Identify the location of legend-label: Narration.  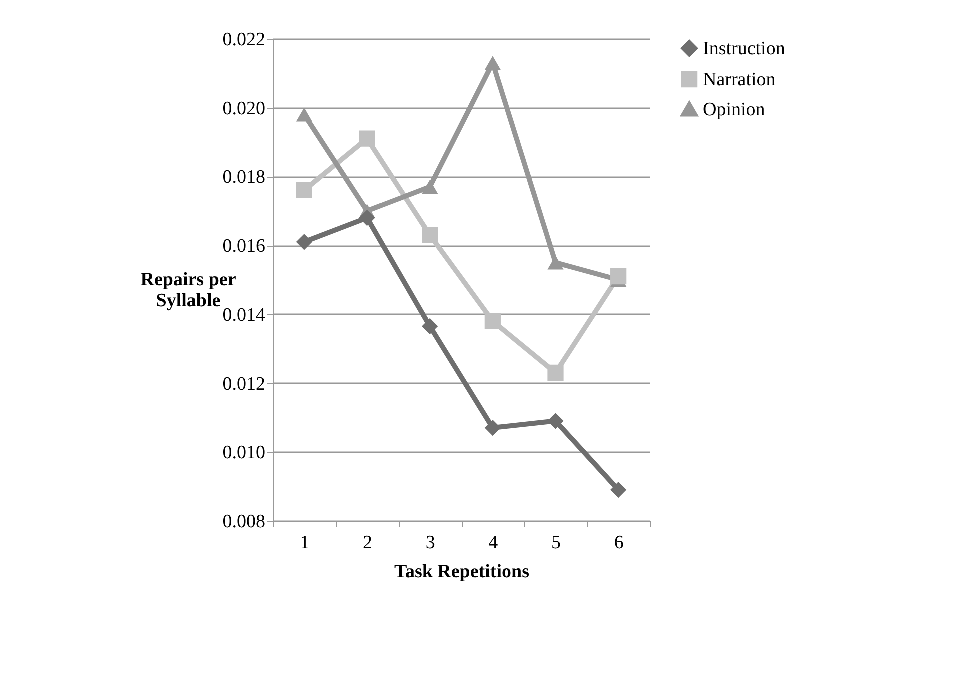
(739, 80).